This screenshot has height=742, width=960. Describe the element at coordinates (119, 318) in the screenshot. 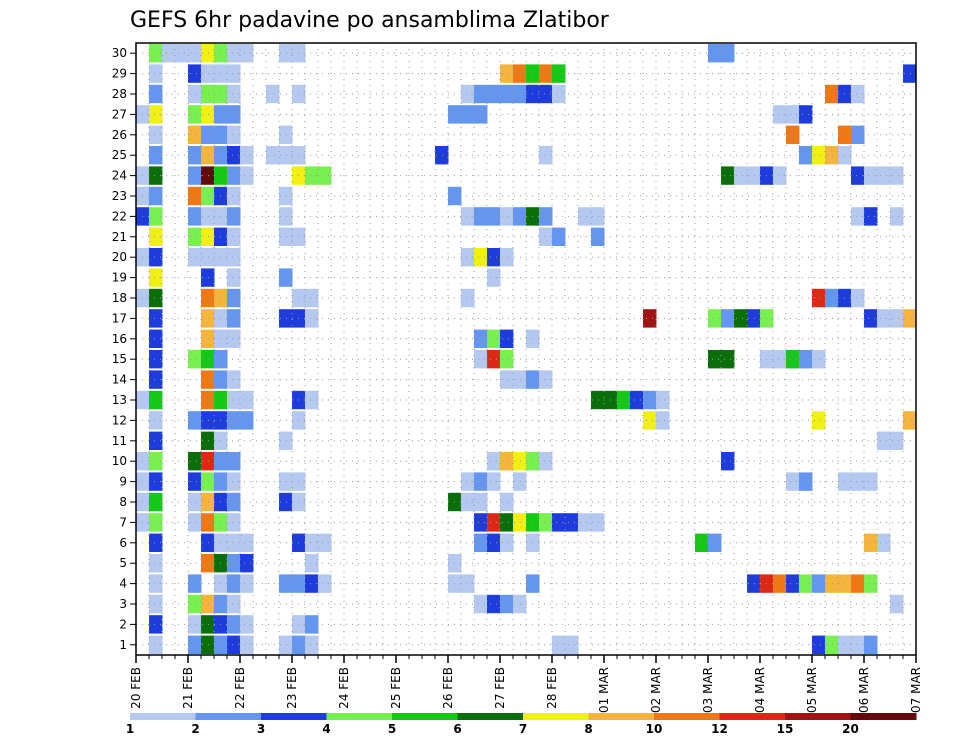

I see `y-tick-label: 17` at that location.